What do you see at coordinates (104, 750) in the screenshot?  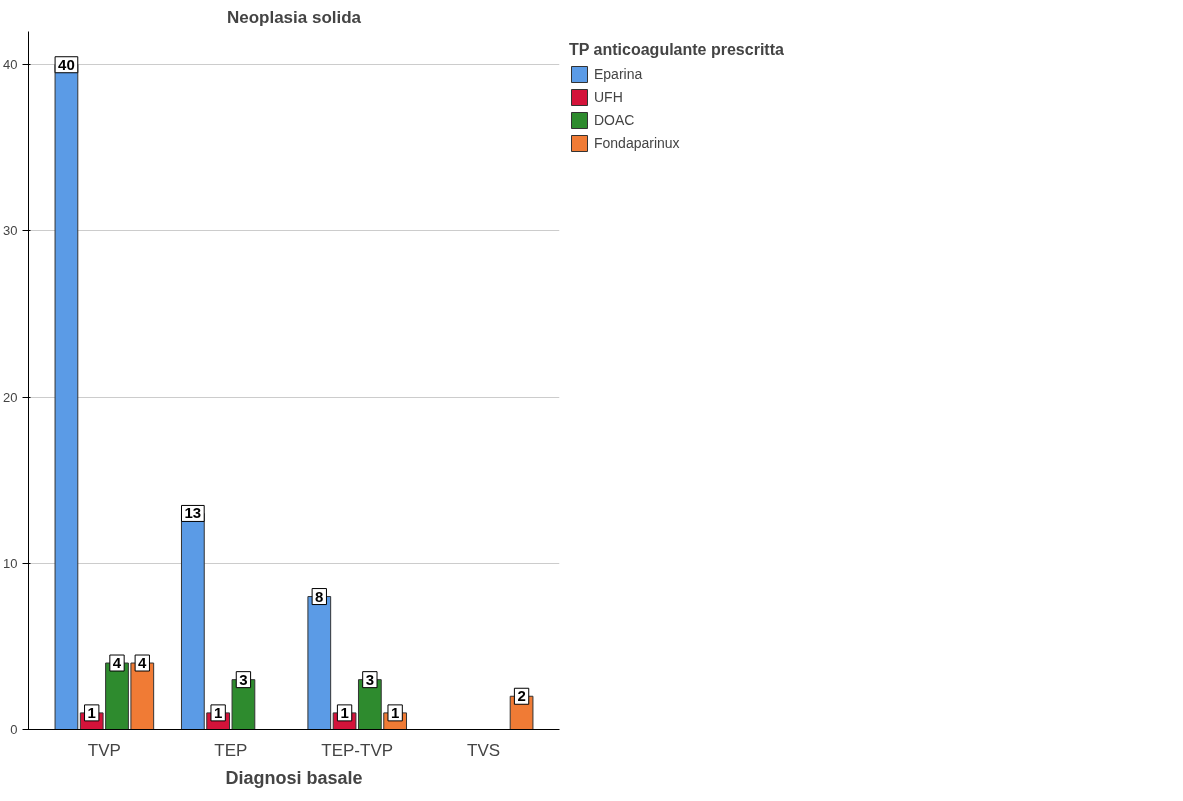 I see `x-tick-label: TVP` at bounding box center [104, 750].